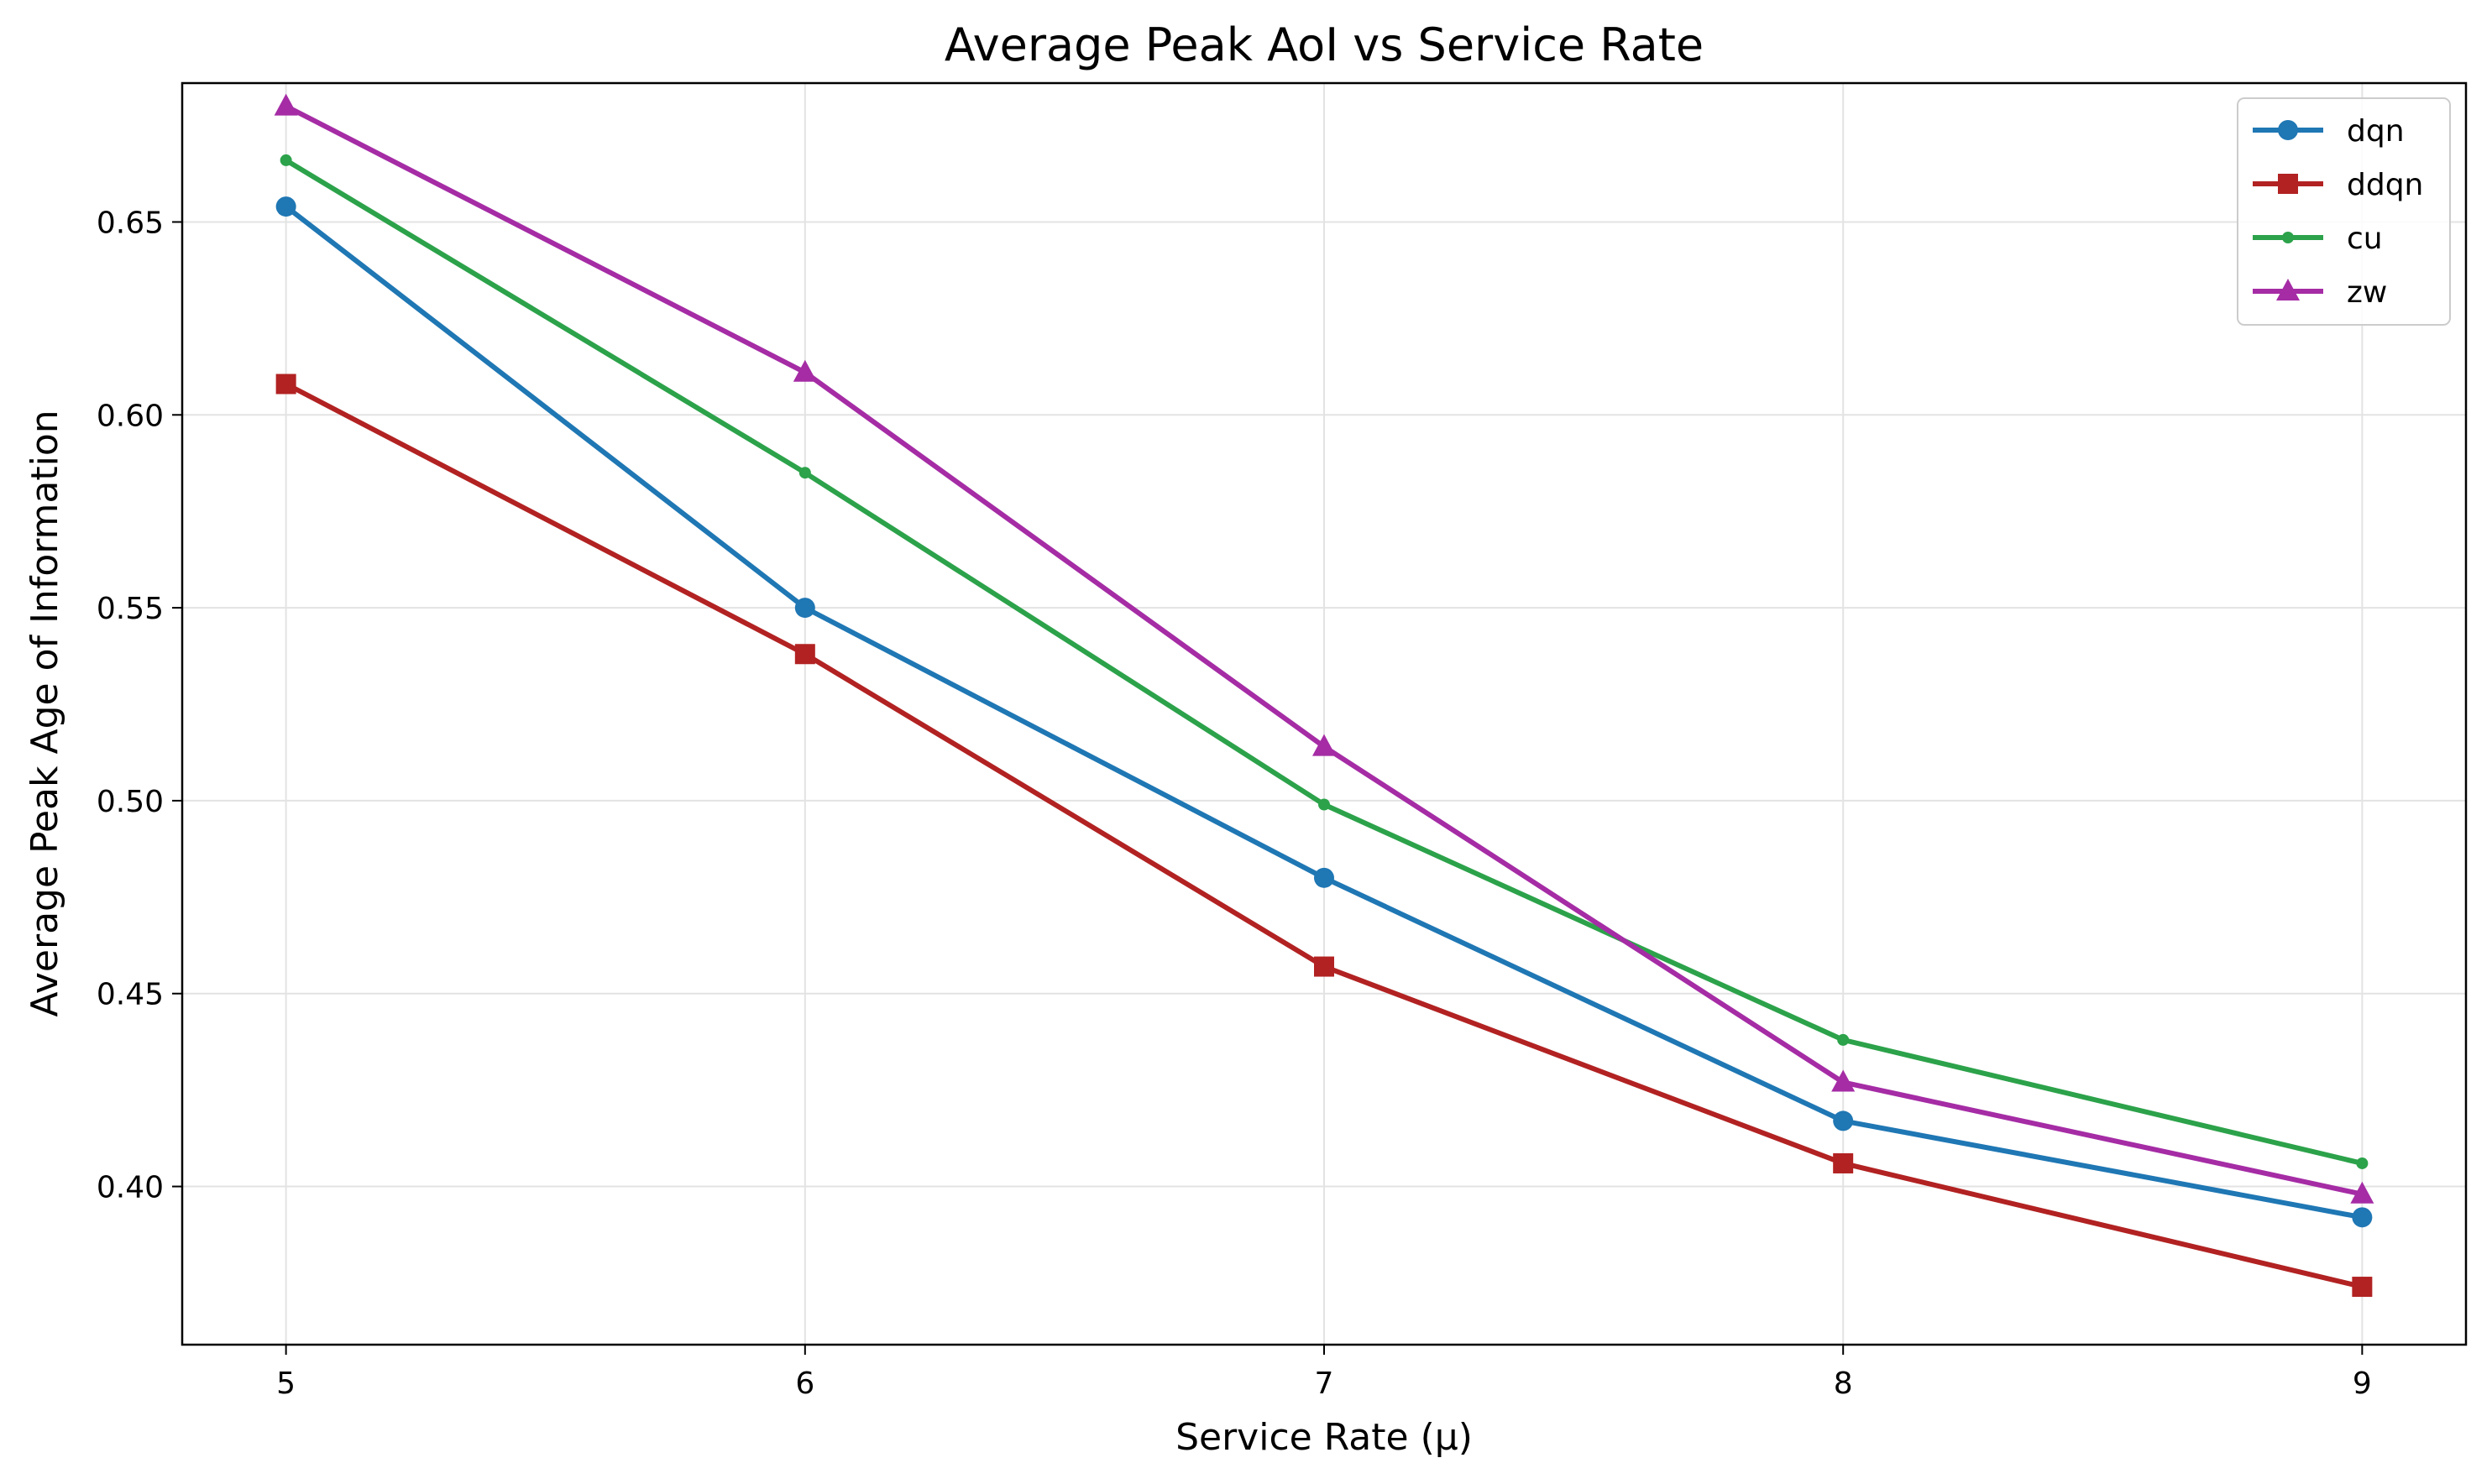  Describe the element at coordinates (2376, 131) in the screenshot. I see `legend-label: dqn` at that location.